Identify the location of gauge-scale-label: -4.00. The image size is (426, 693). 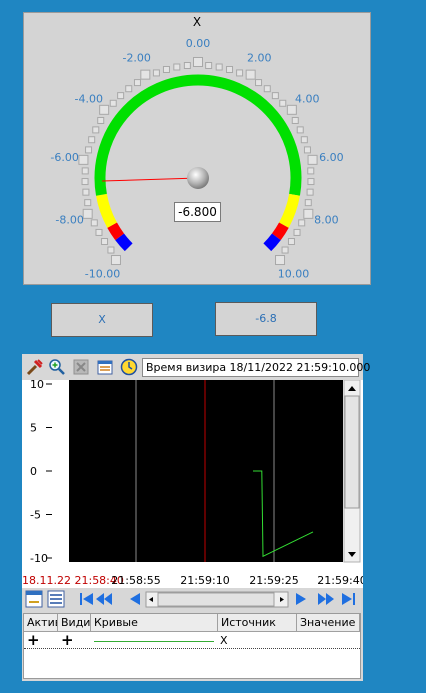
(89, 99).